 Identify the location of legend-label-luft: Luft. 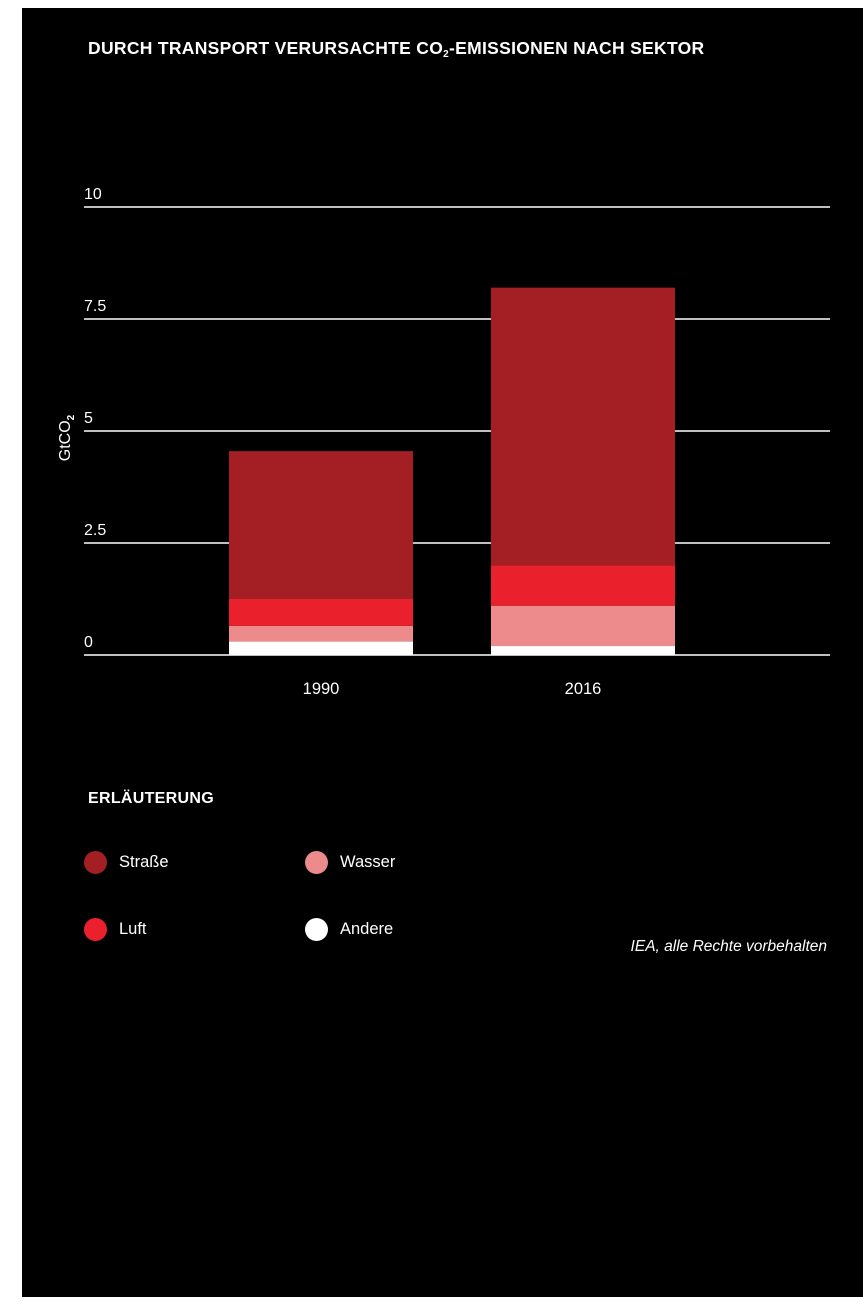
(133, 929).